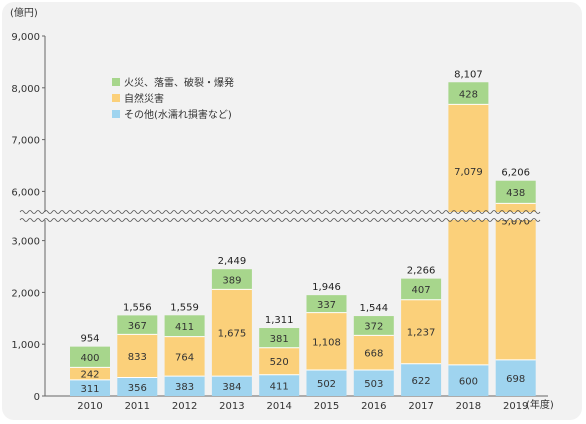 The width and height of the screenshot is (586, 424). I want to click on data-label: 520, so click(279, 362).